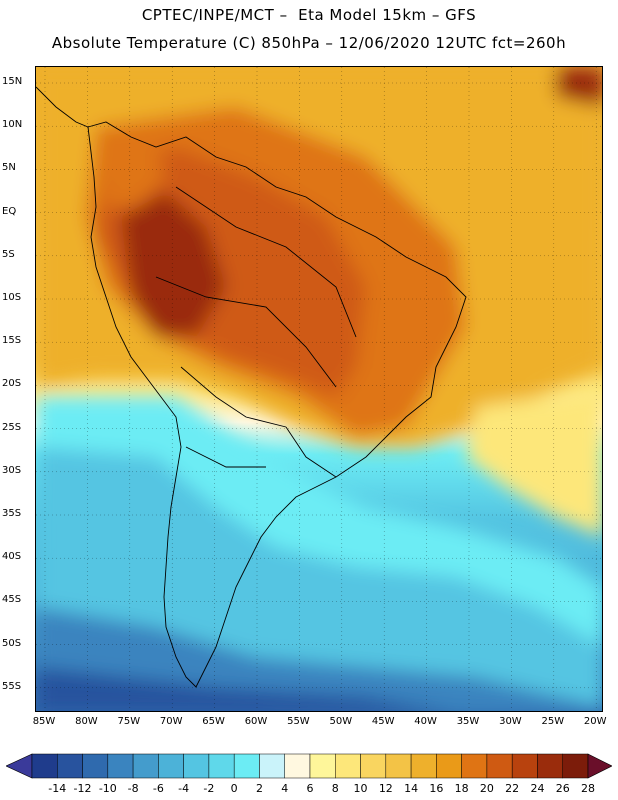  What do you see at coordinates (57, 788) in the screenshot?
I see `colorbar-tick-label: -14` at bounding box center [57, 788].